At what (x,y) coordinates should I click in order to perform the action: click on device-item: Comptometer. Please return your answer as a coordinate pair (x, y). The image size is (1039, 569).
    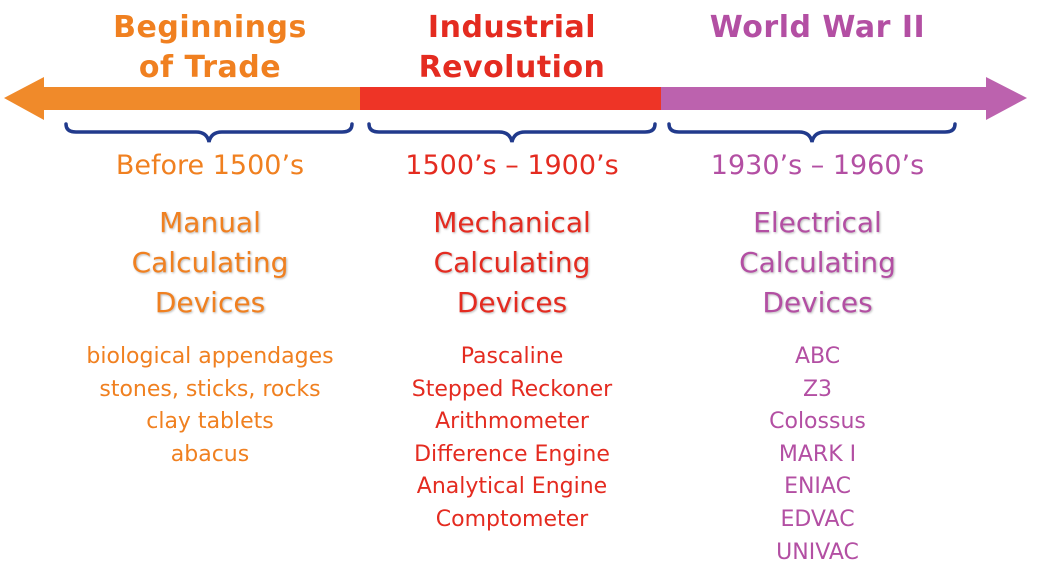
    Looking at the image, I should click on (512, 519).